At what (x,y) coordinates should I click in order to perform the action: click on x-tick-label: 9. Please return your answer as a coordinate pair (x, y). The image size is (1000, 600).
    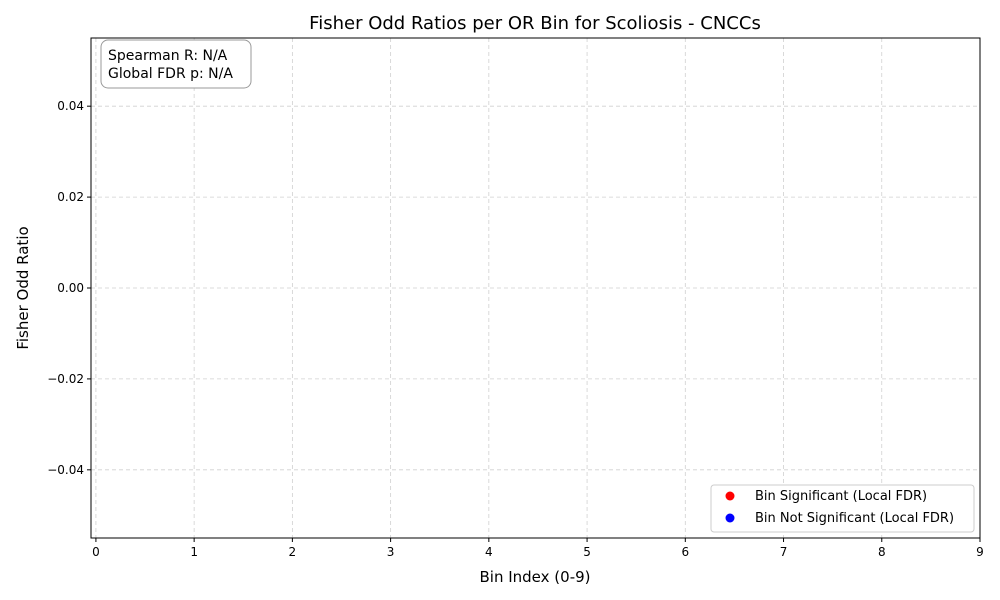
    Looking at the image, I should click on (980, 552).